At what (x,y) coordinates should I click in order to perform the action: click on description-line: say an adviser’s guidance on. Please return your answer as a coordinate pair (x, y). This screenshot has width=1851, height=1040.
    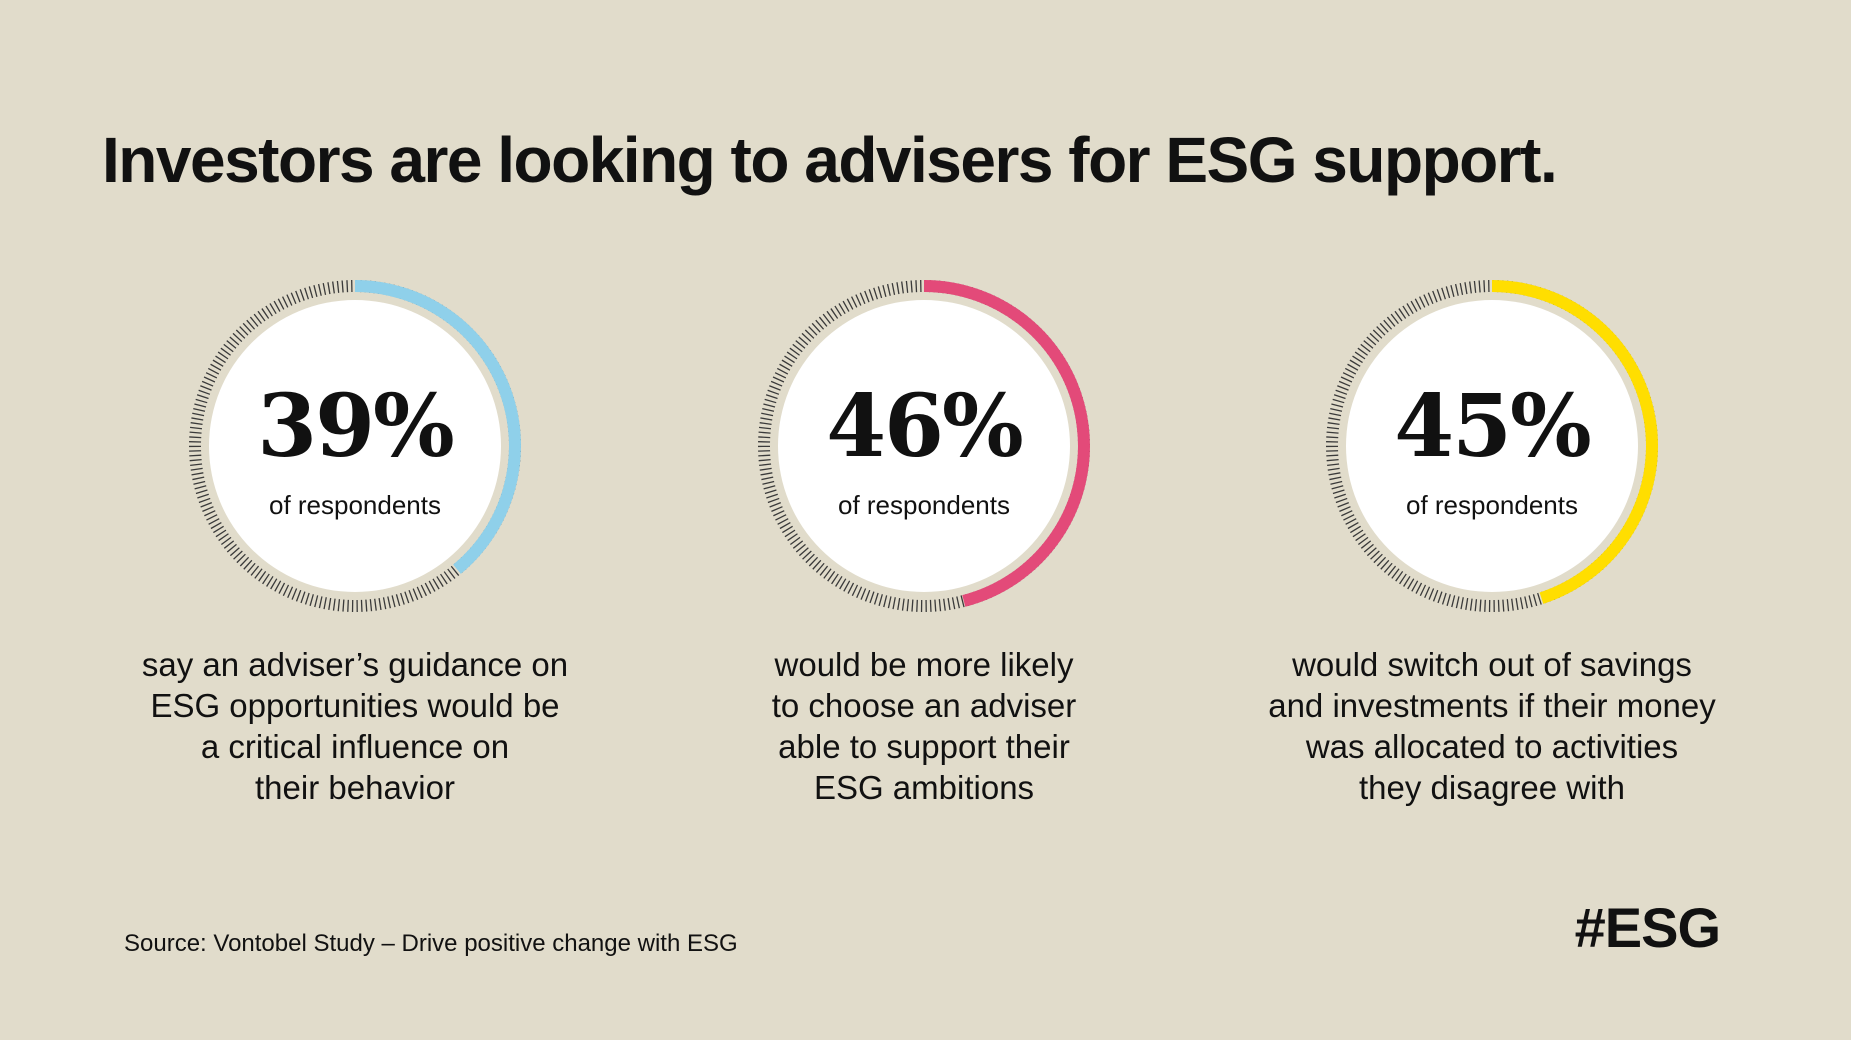
    Looking at the image, I should click on (355, 664).